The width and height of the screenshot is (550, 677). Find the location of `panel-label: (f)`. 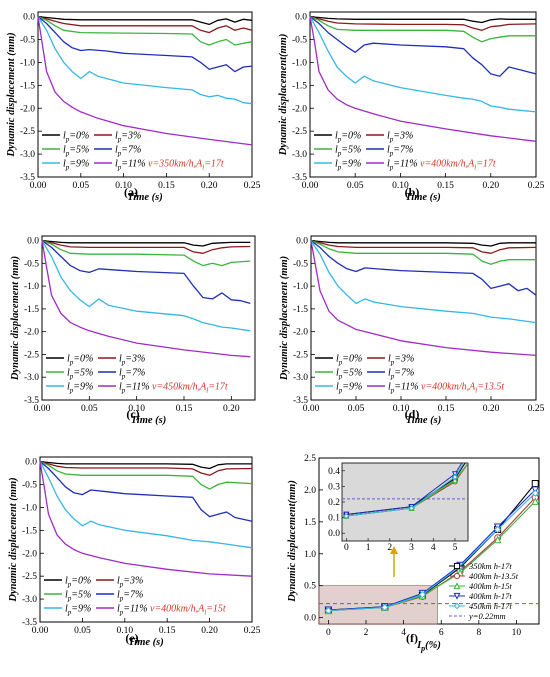

panel-label: (f) is located at coordinates (412, 638).